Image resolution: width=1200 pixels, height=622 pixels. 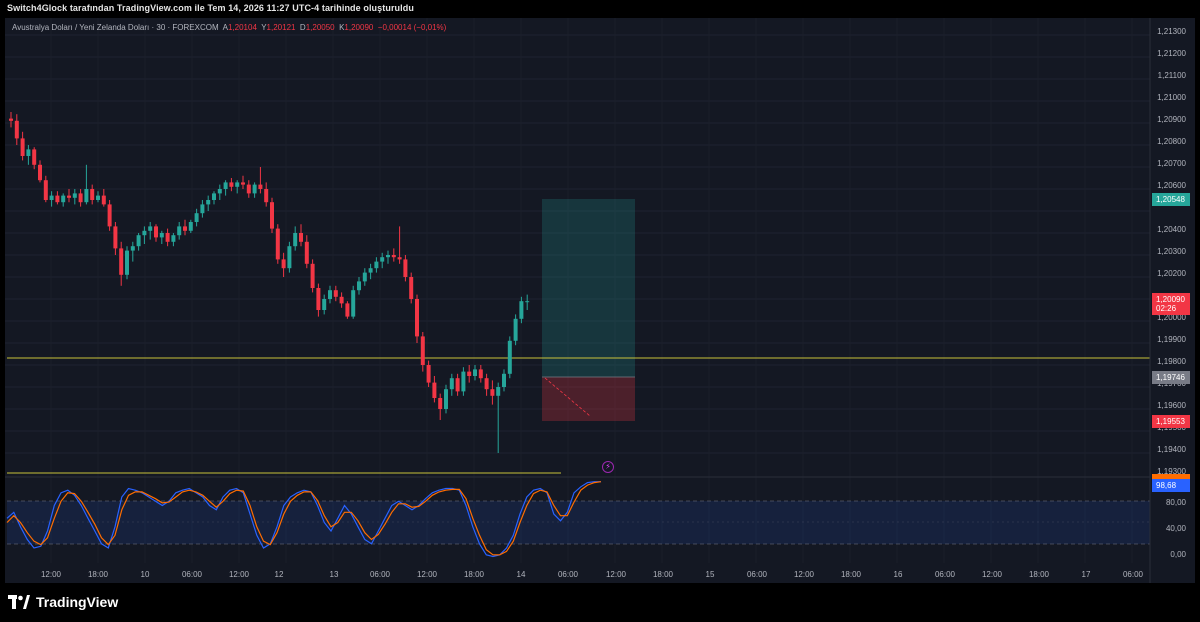 What do you see at coordinates (1175, 528) in the screenshot?
I see `stoch-tick: 40,00` at bounding box center [1175, 528].